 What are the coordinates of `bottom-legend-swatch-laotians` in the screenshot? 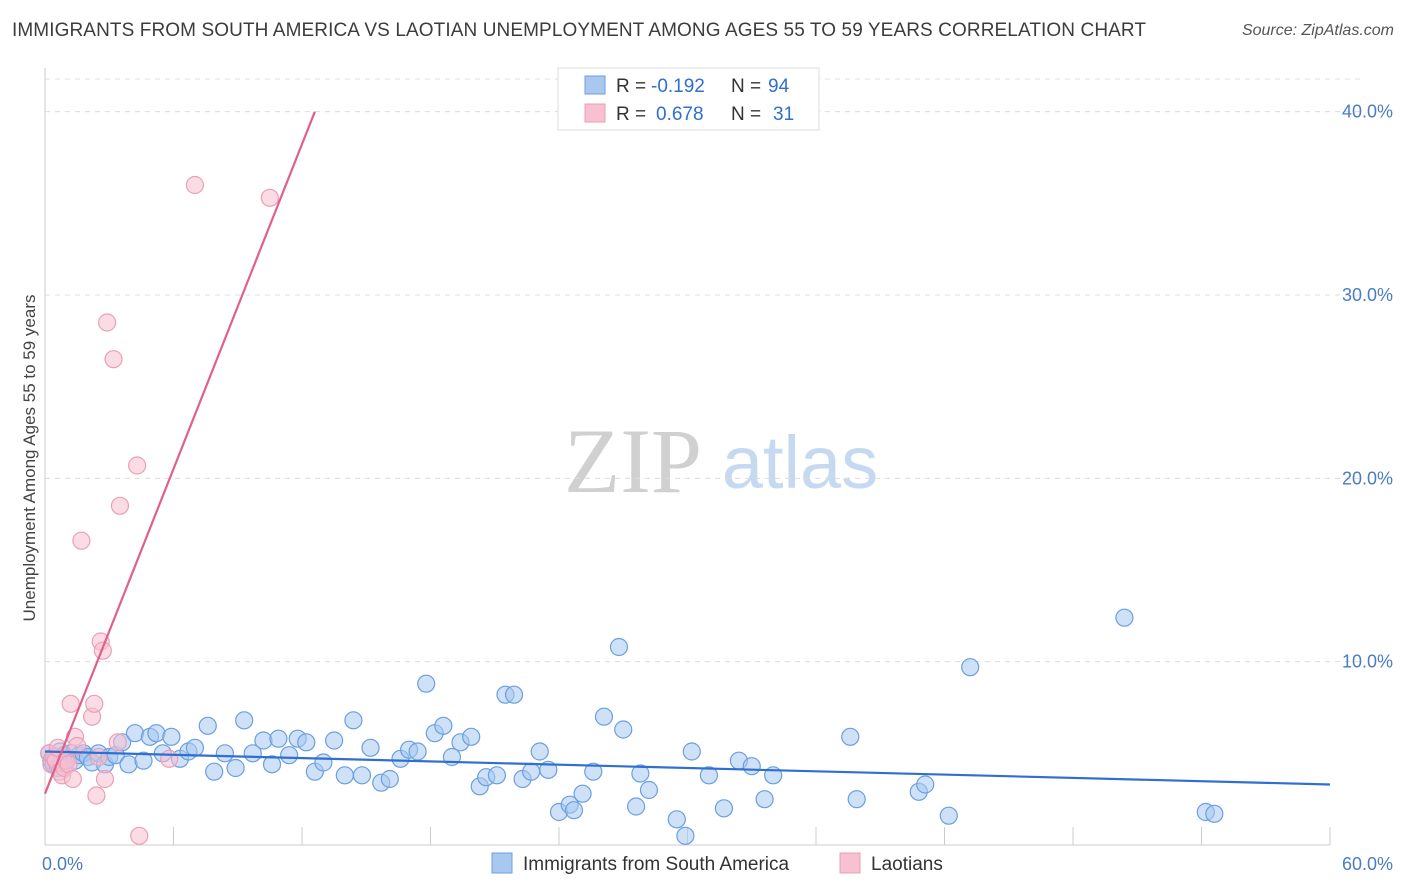 It's located at (850, 863).